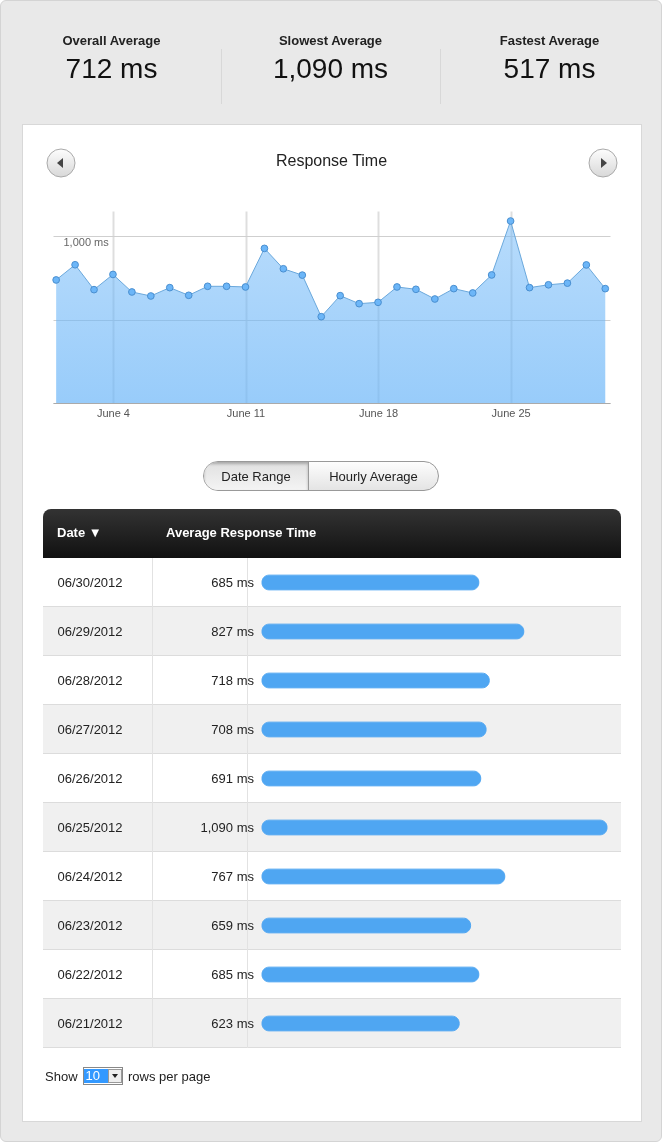 The image size is (663, 1144). What do you see at coordinates (233, 925) in the screenshot?
I see `data-label: 659 ms` at bounding box center [233, 925].